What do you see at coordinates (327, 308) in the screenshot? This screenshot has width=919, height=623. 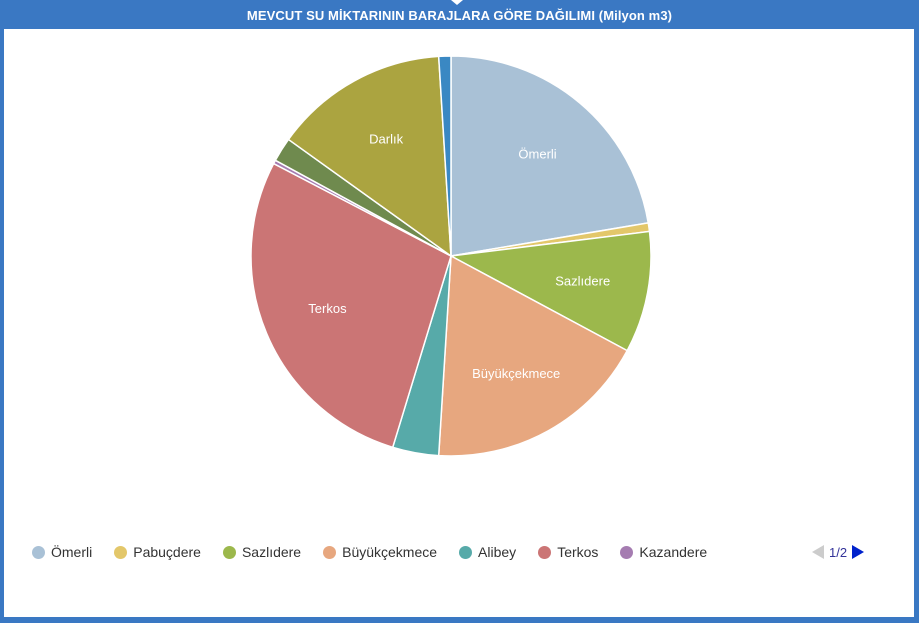 I see `slice-label-terkos: Terkos` at bounding box center [327, 308].